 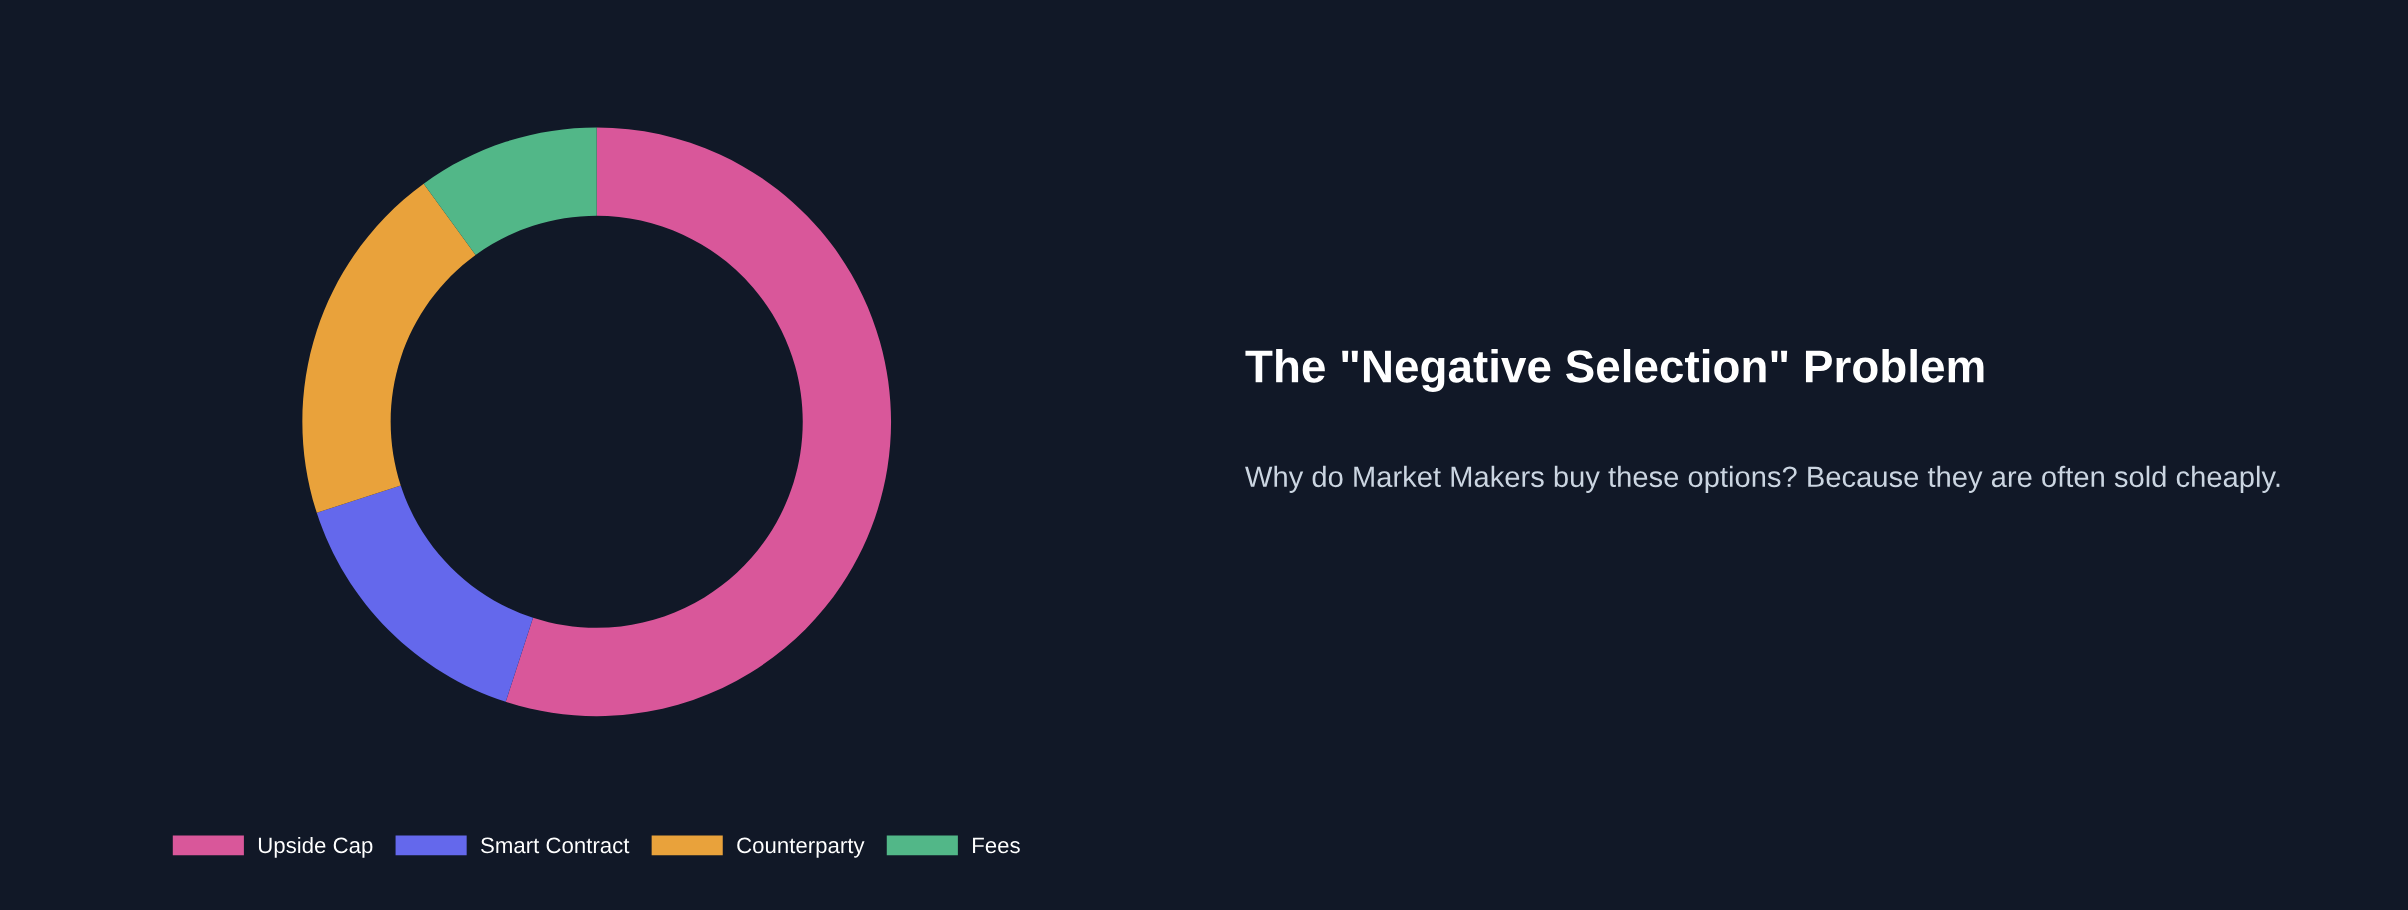 I want to click on text: The "Negative Selection" Problem, so click(x=1614, y=370).